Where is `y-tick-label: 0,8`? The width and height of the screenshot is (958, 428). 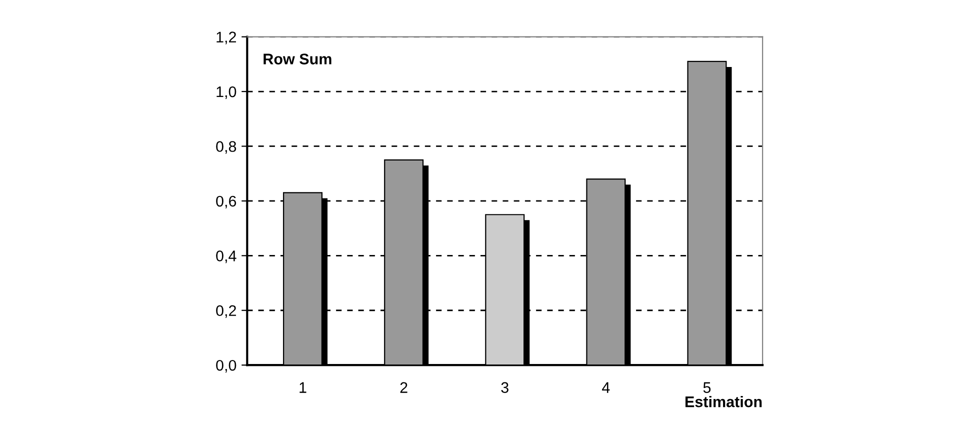
y-tick-label: 0,8 is located at coordinates (226, 147).